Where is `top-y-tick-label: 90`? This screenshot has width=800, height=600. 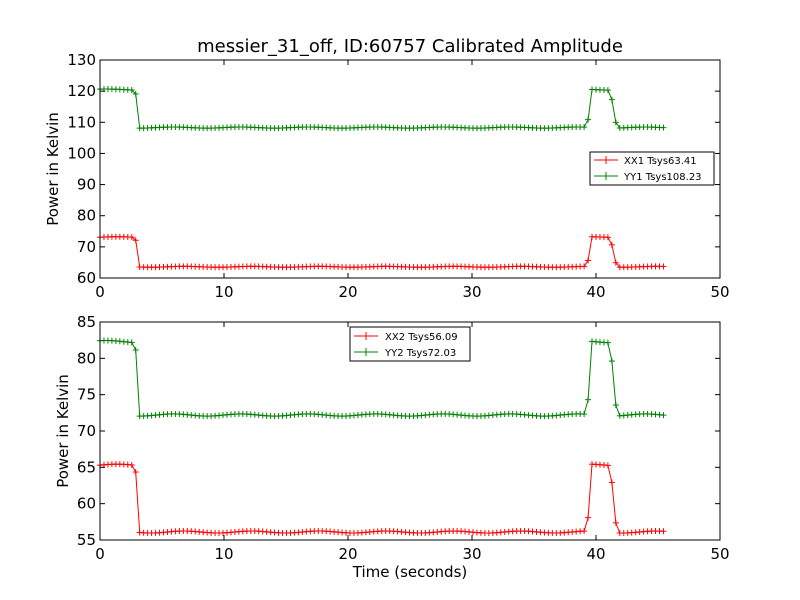 top-y-tick-label: 90 is located at coordinates (86, 185).